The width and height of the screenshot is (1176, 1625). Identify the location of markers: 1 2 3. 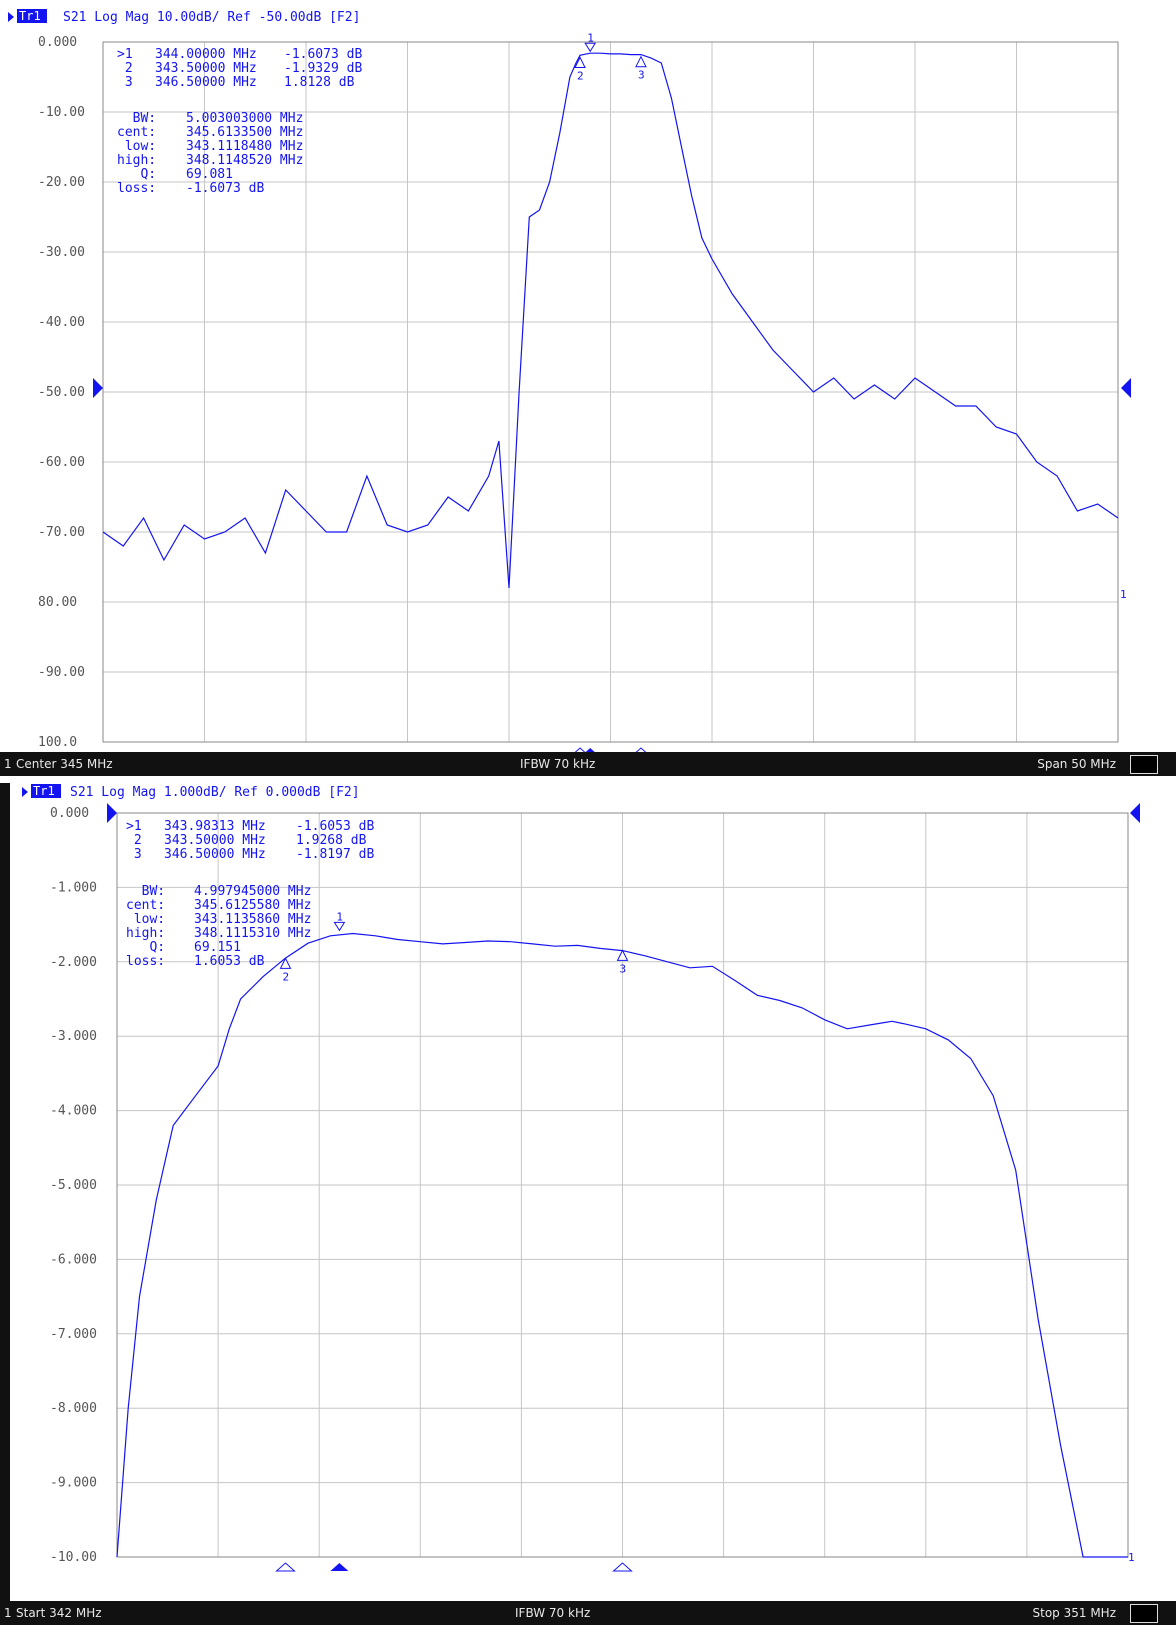
(454, 1241).